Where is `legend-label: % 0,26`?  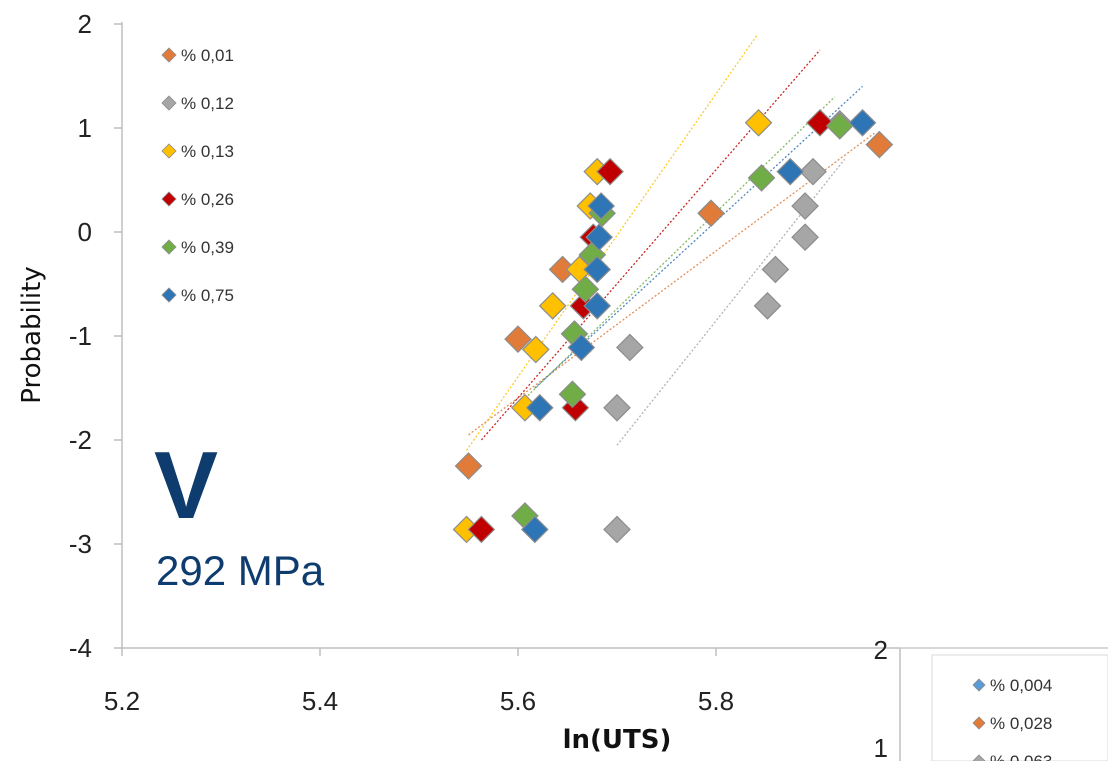 legend-label: % 0,26 is located at coordinates (207, 199).